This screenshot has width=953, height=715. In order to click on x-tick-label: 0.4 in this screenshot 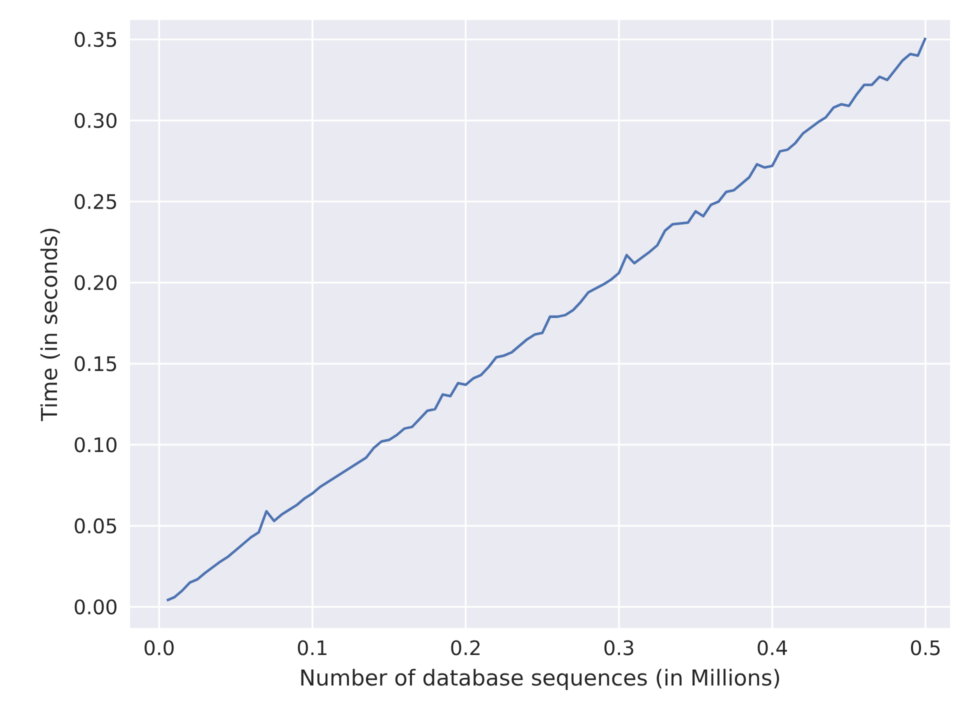, I will do `click(772, 648)`.